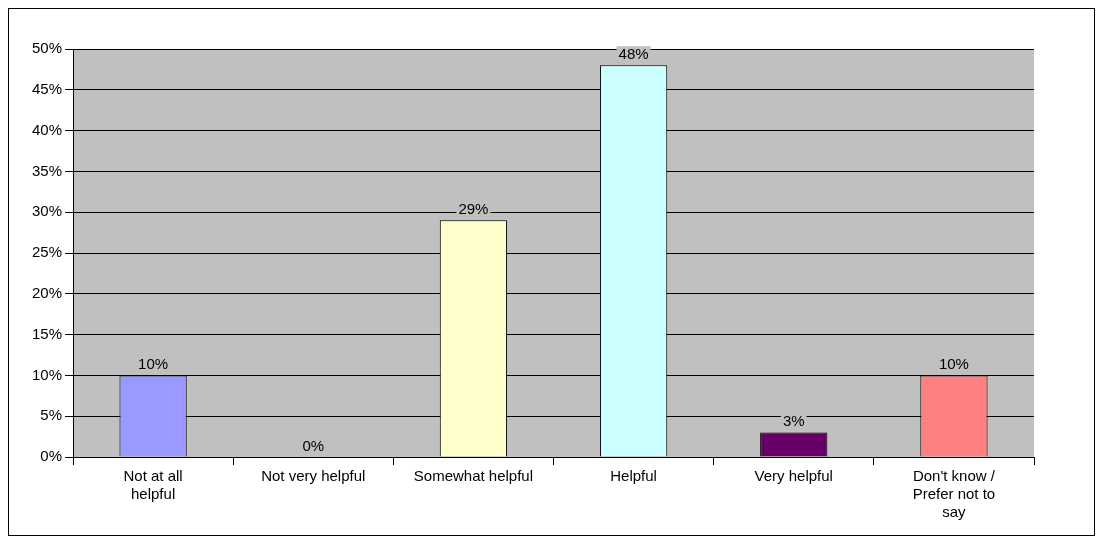 The image size is (1103, 544). What do you see at coordinates (153, 485) in the screenshot?
I see `x-tick-label: Not at all helpful` at bounding box center [153, 485].